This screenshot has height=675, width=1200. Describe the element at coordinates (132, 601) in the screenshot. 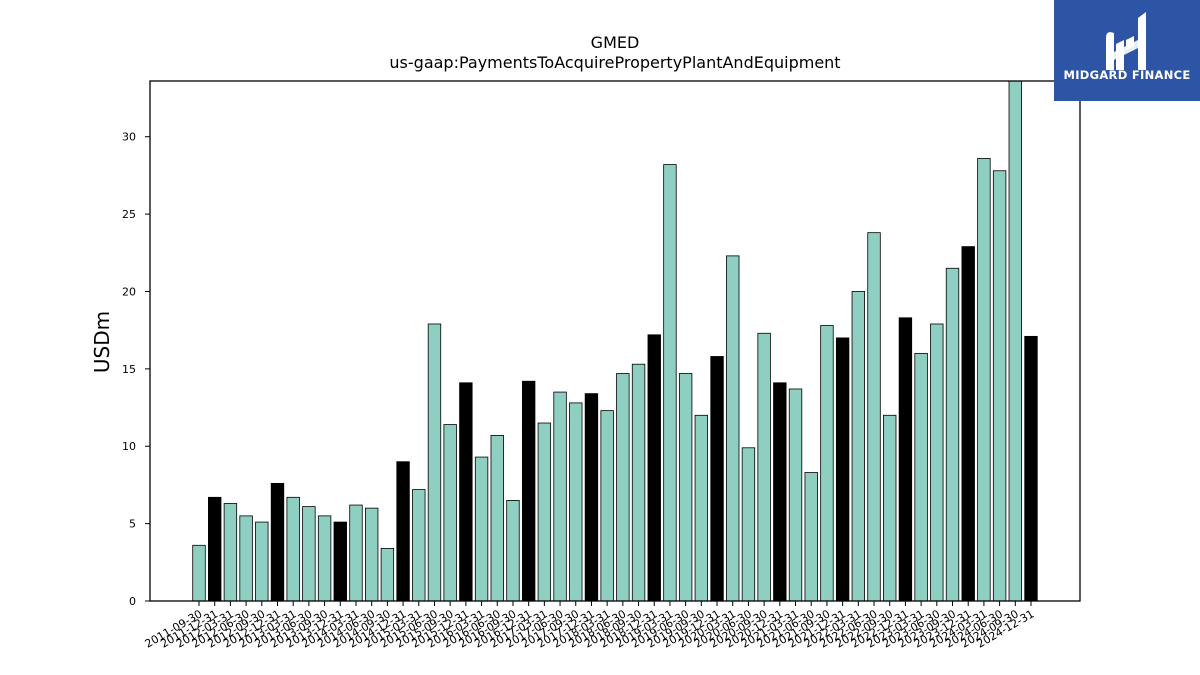

I see `y-tick-label: 0` at that location.